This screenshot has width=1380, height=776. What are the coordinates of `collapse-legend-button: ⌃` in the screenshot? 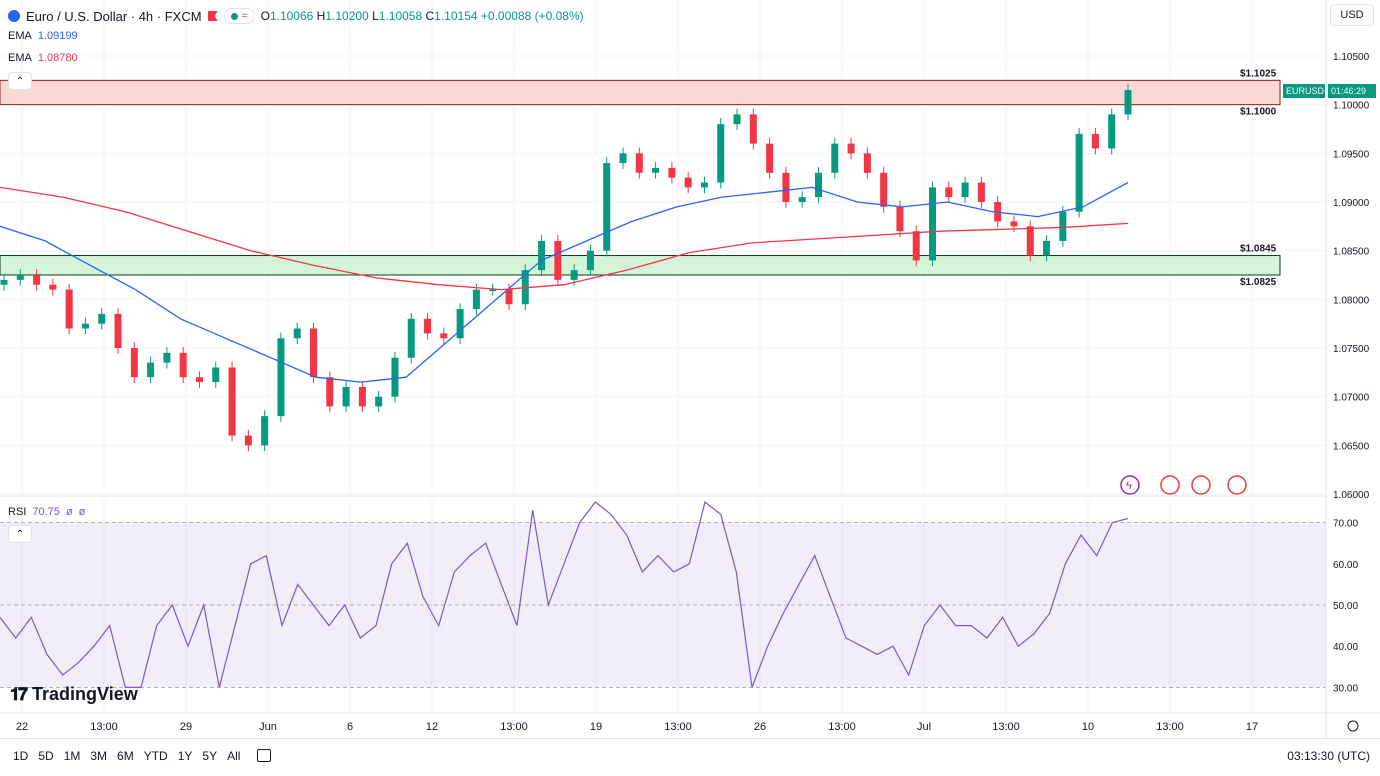 It's located at (20, 81).